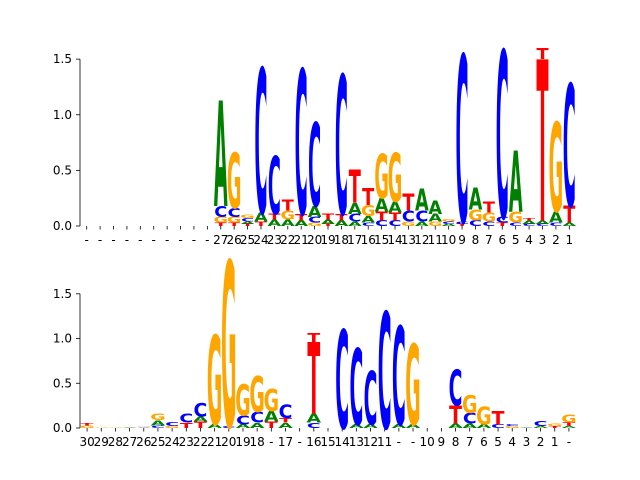 Image resolution: width=640 pixels, height=480 pixels. I want to click on x-tick-label: 3, so click(527, 442).